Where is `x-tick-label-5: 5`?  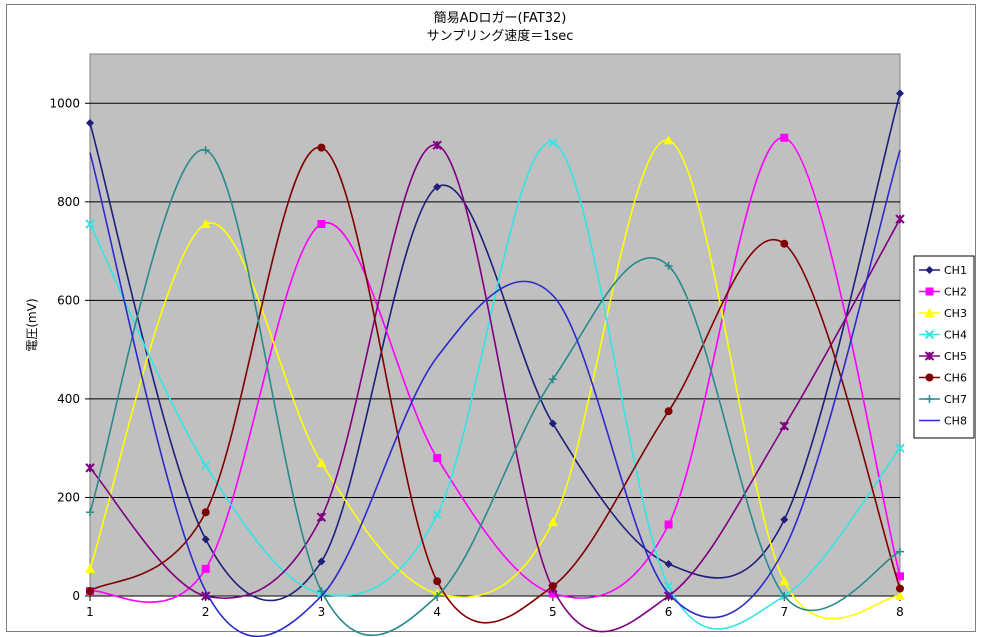 x-tick-label-5: 5 is located at coordinates (553, 612).